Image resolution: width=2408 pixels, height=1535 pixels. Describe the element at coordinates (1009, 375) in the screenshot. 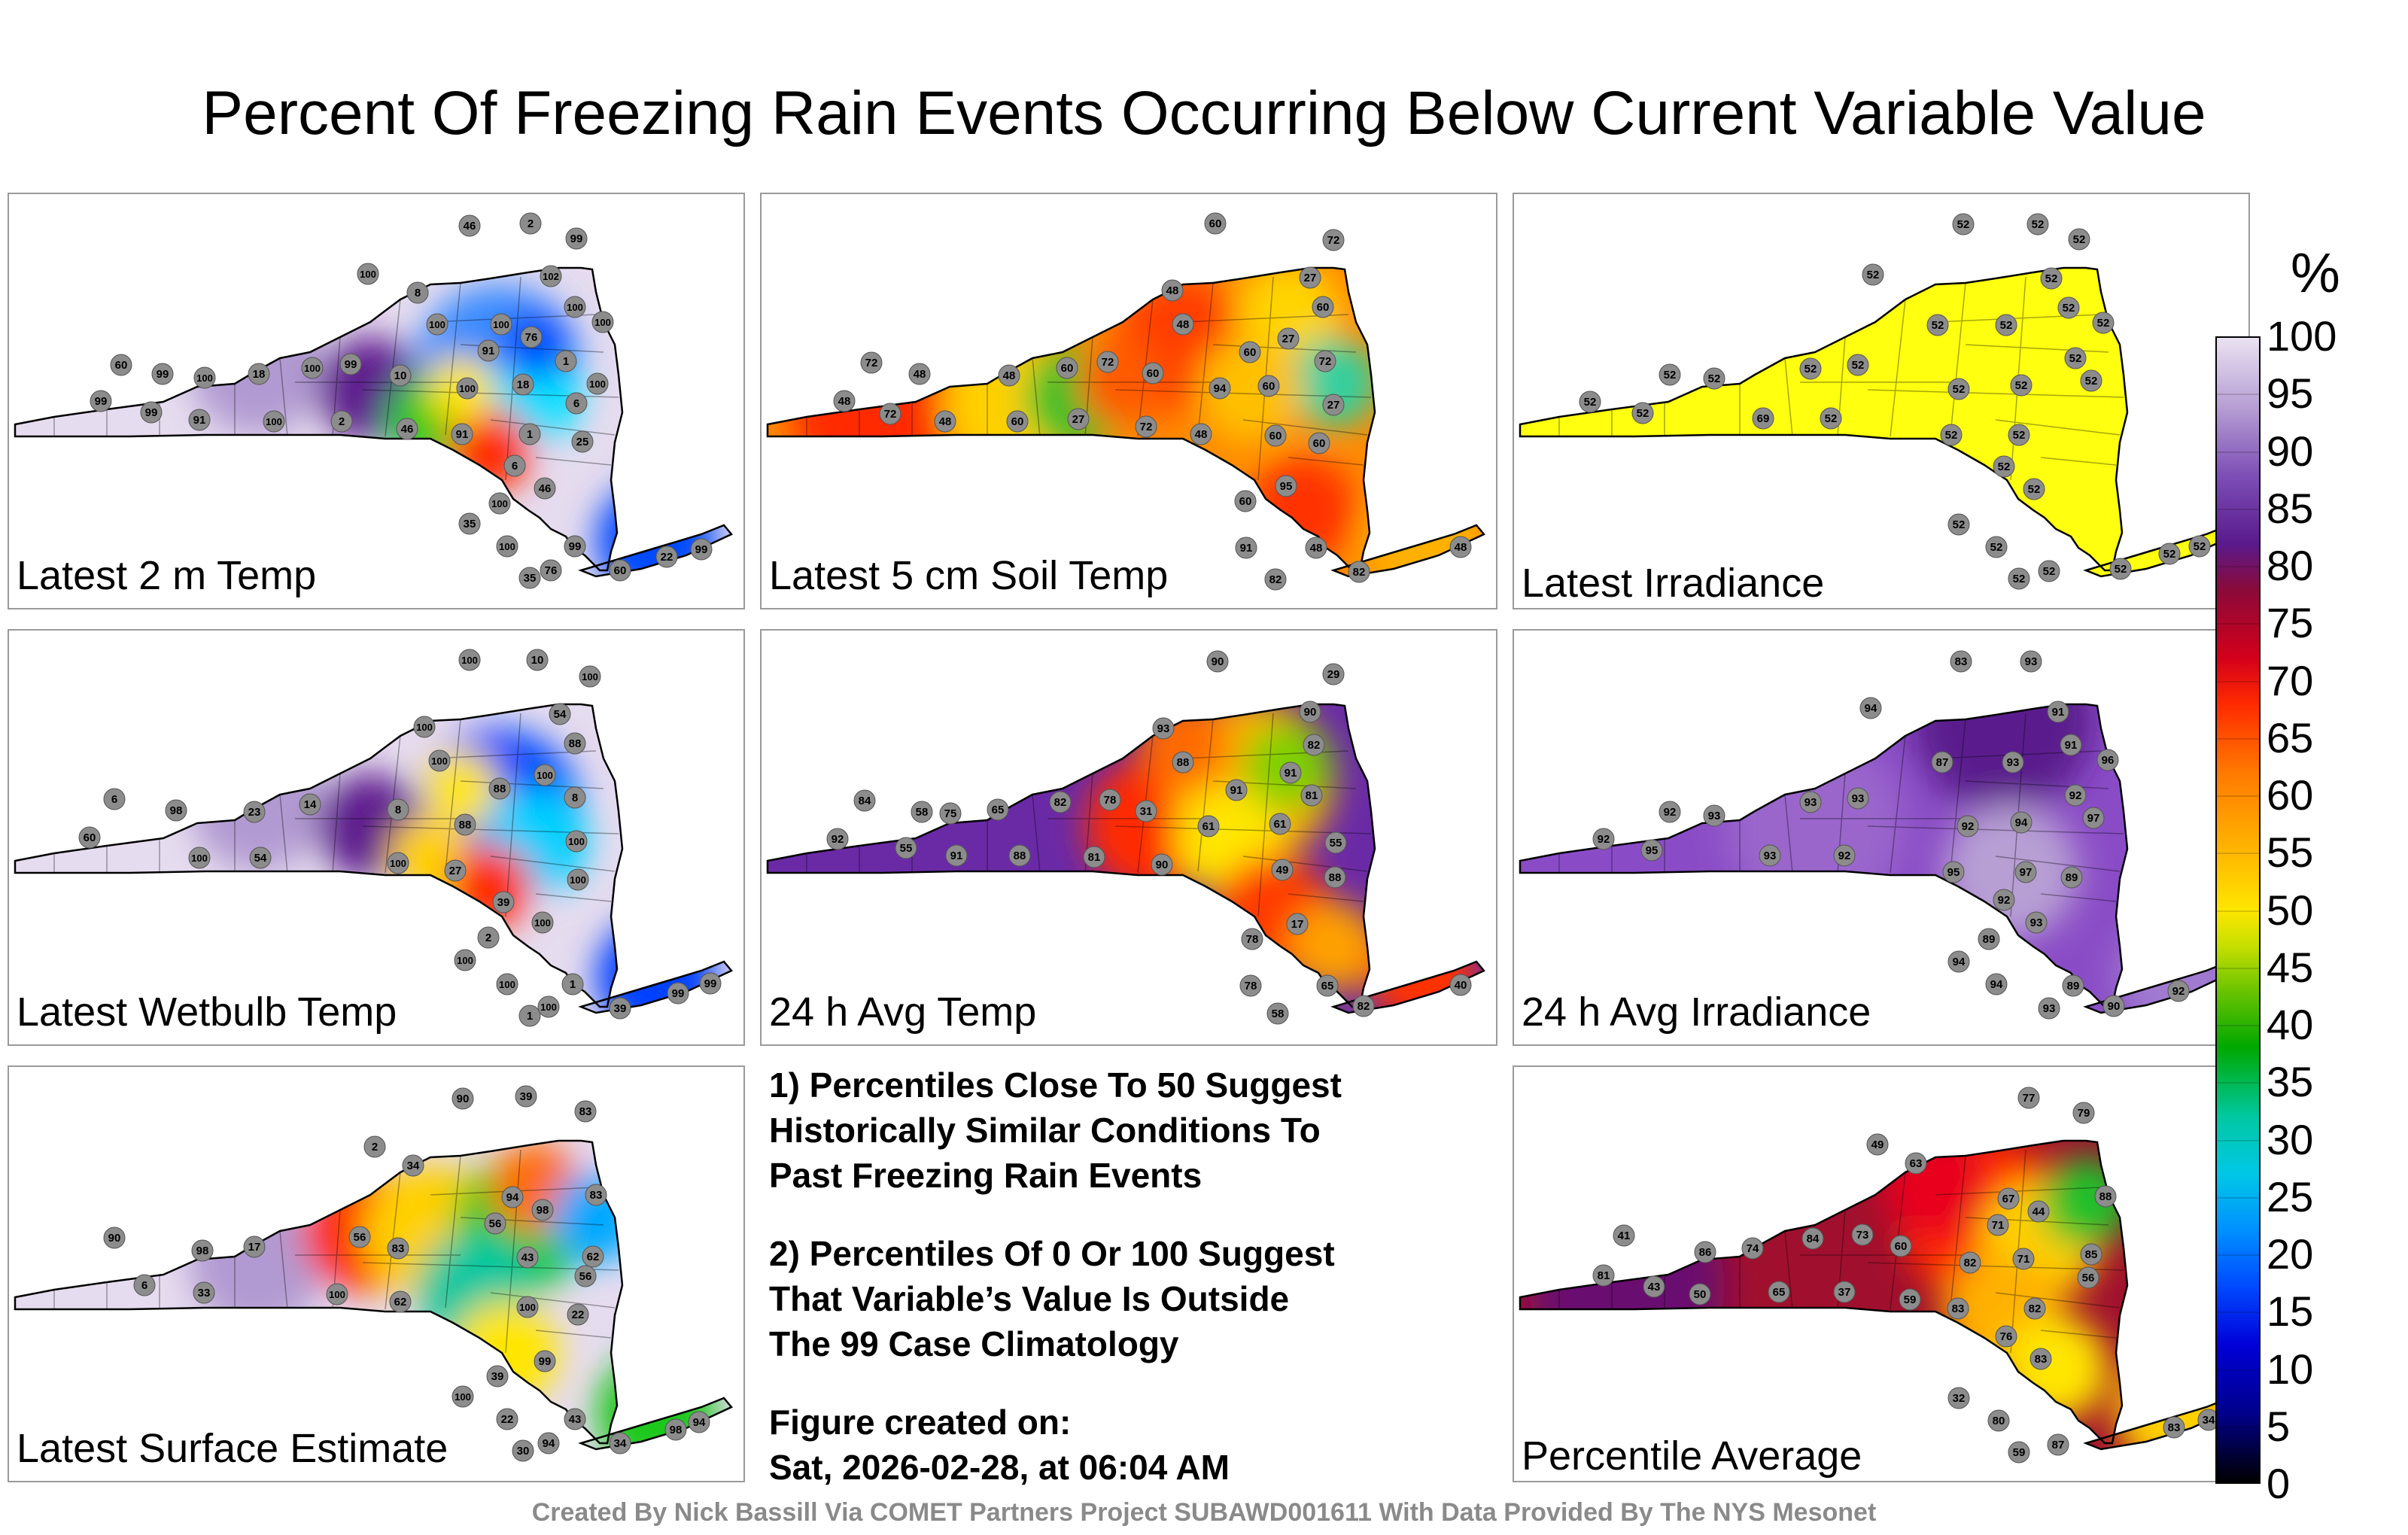

I see `station-value: 48` at that location.